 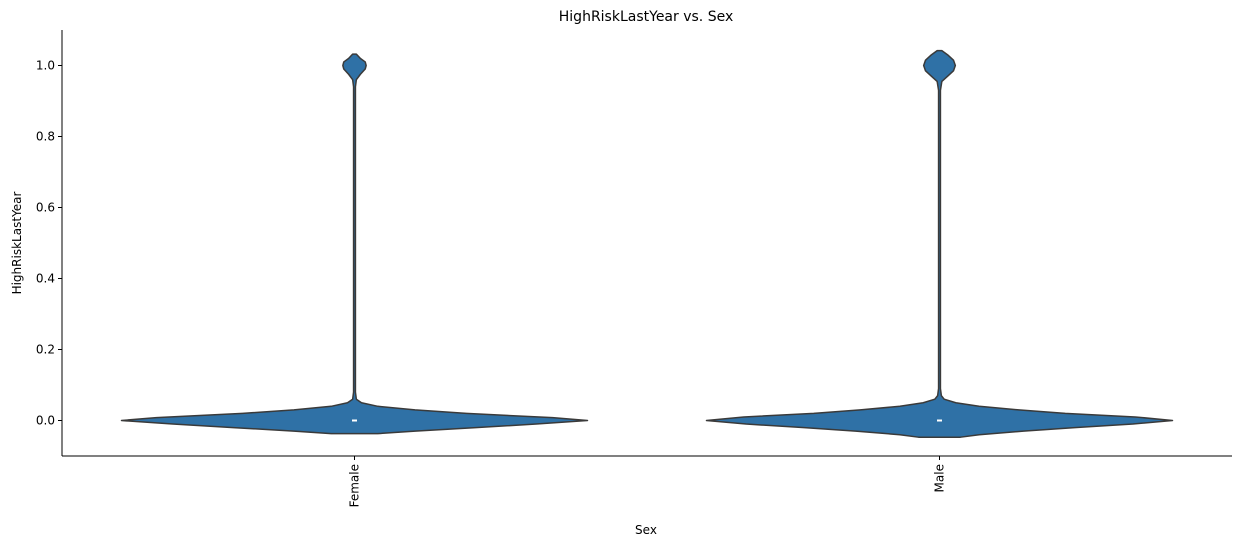 What do you see at coordinates (45, 279) in the screenshot?
I see `y-tick-label: 0.4` at bounding box center [45, 279].